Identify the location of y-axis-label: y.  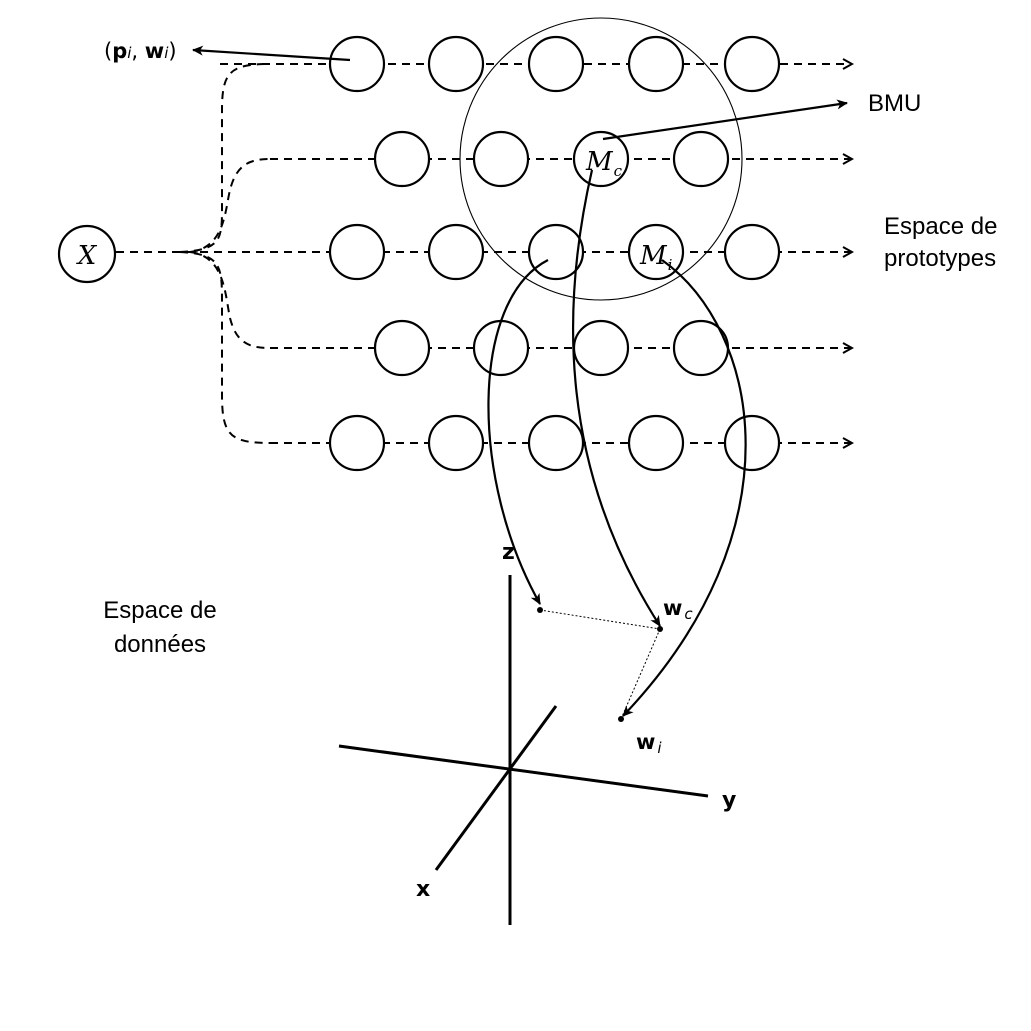
(729, 800).